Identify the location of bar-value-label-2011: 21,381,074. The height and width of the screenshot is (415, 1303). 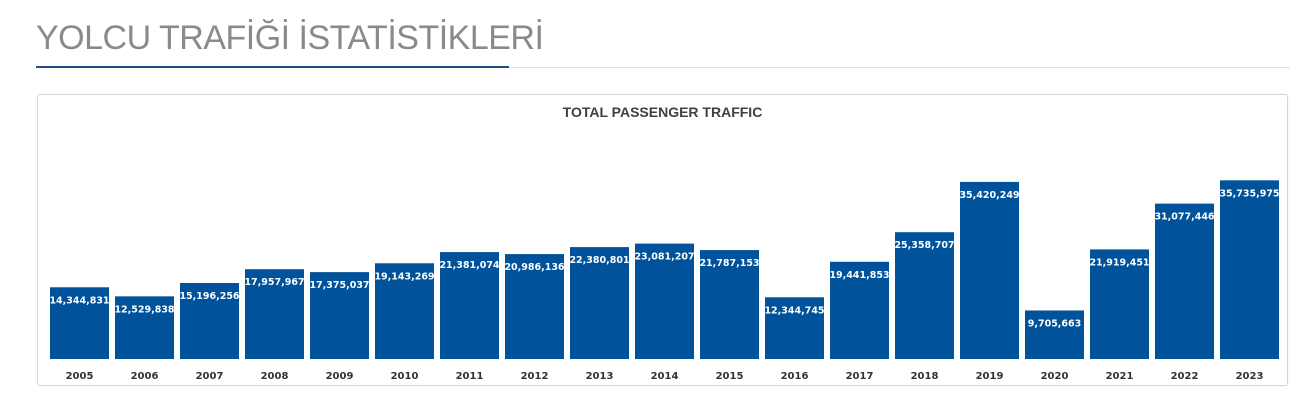
(469, 265).